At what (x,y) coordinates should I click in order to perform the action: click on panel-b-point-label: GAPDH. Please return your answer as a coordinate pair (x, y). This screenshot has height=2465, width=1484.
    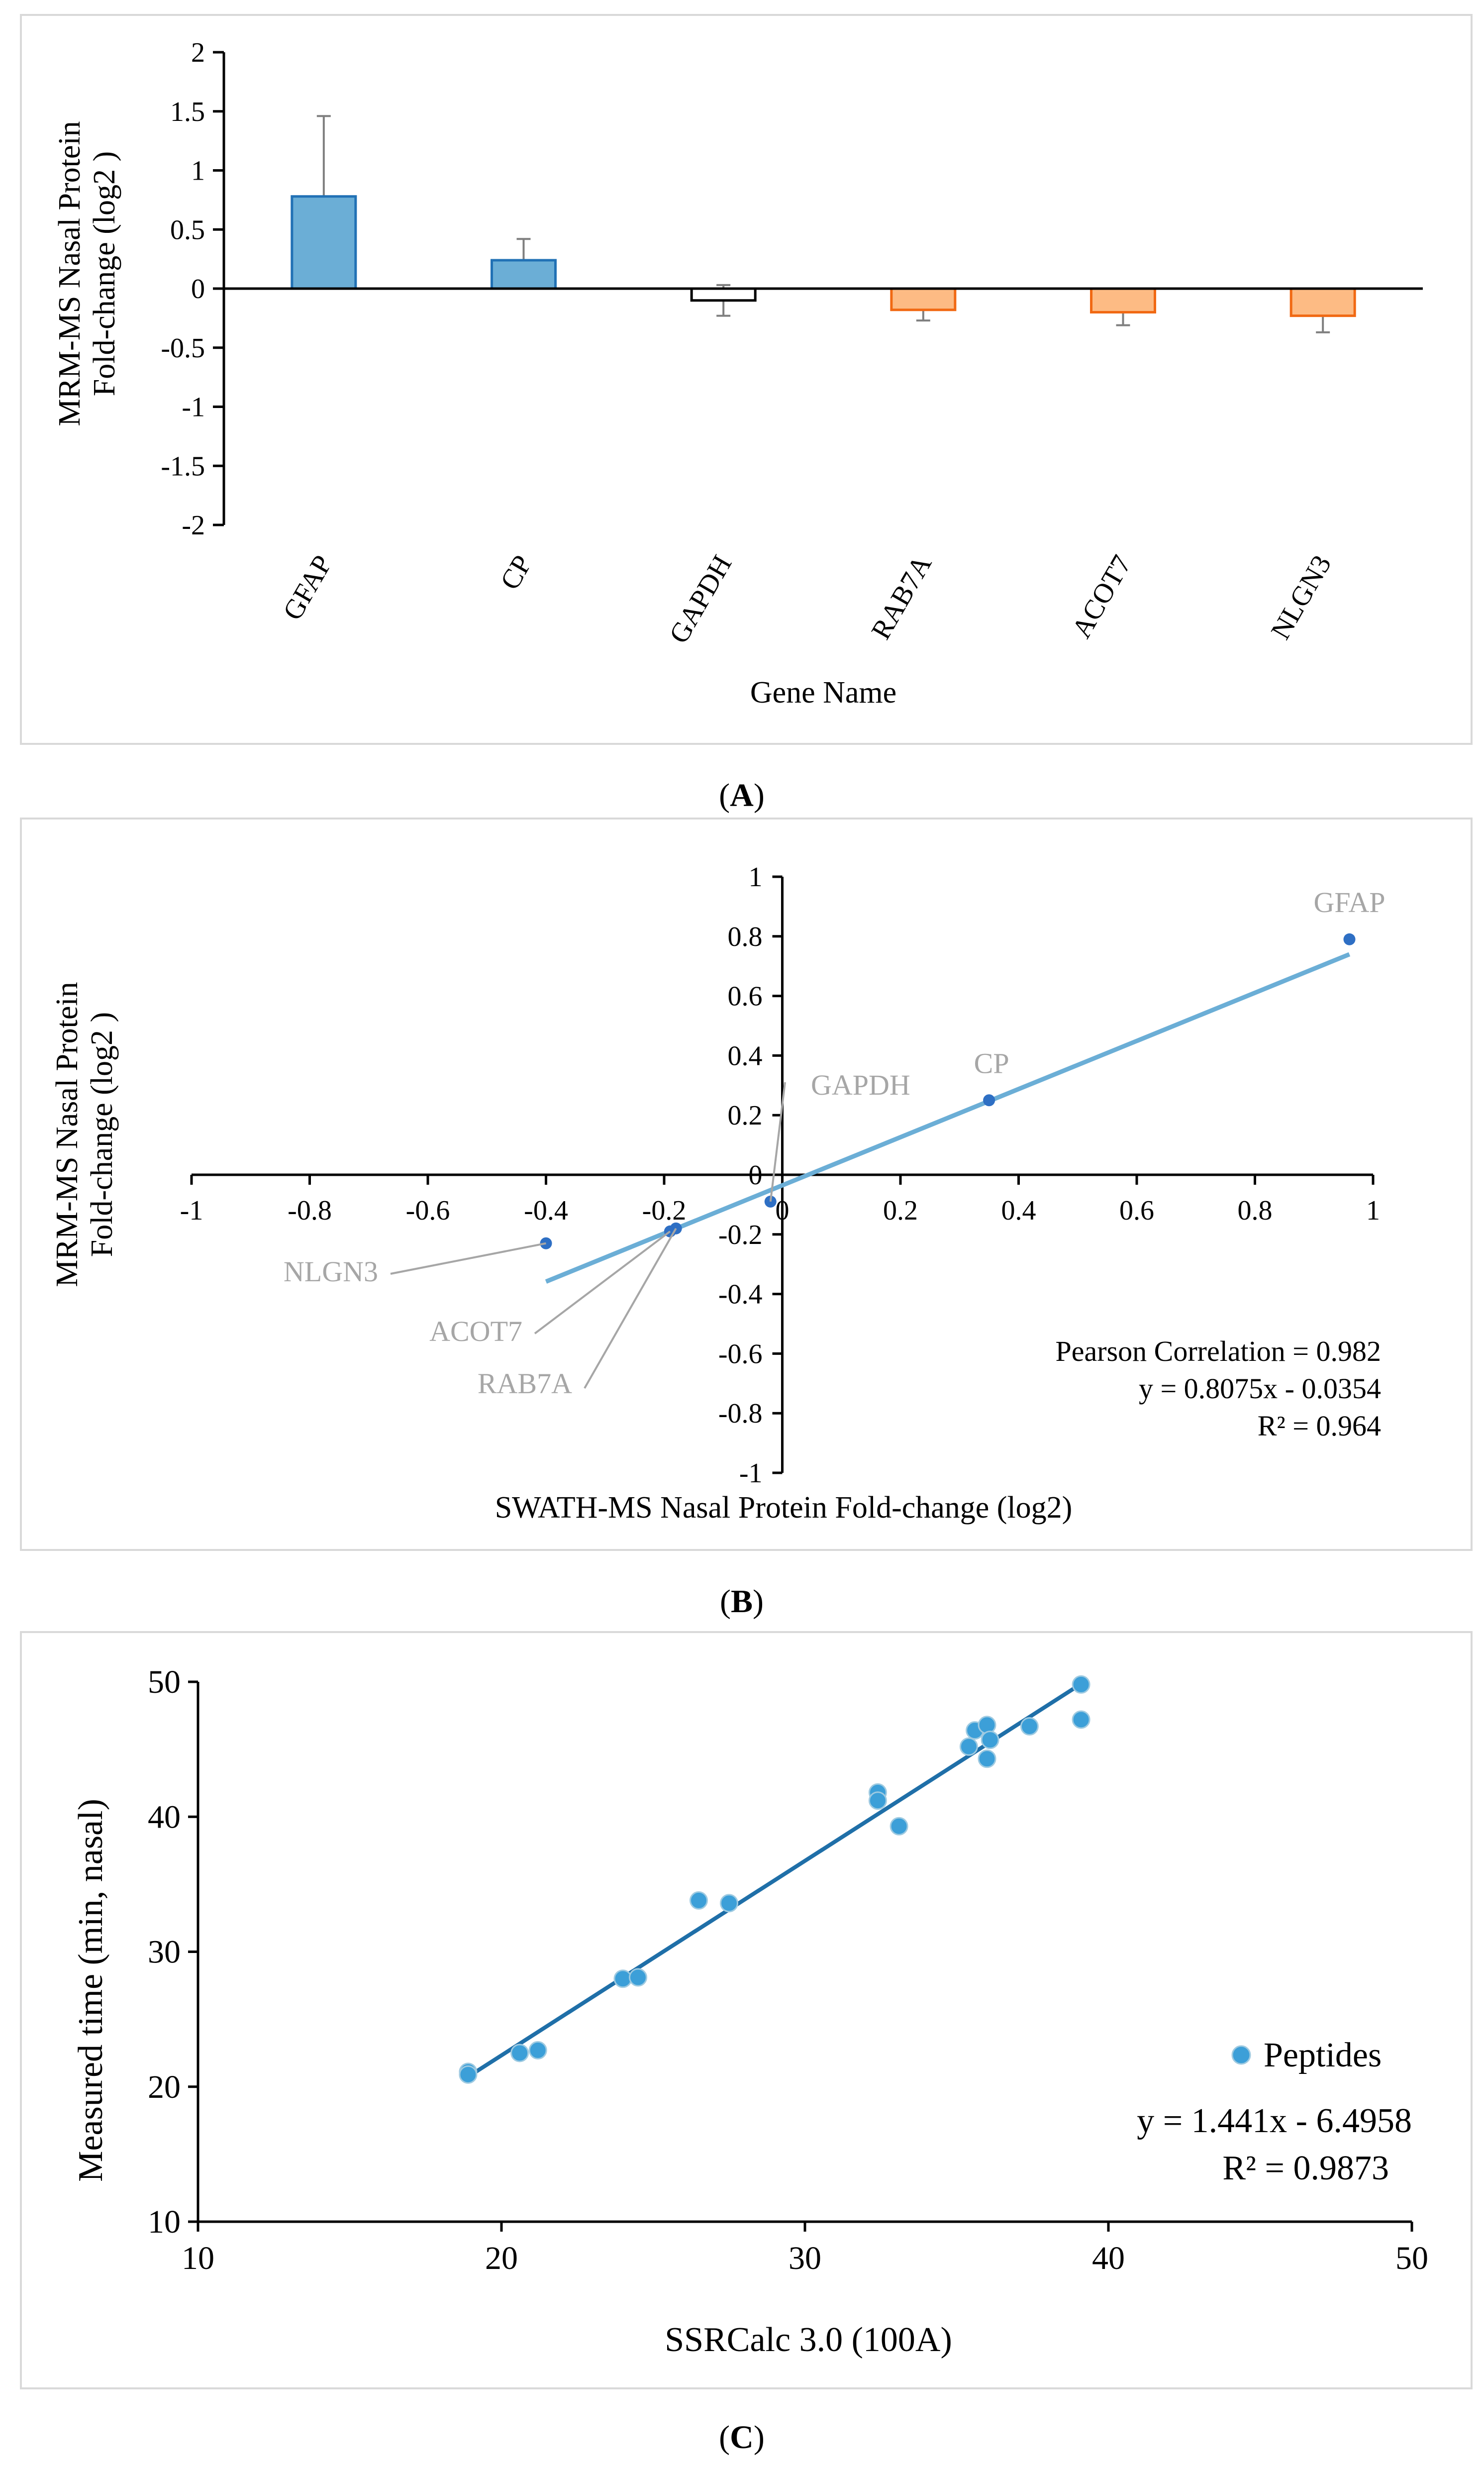
    Looking at the image, I should click on (861, 1085).